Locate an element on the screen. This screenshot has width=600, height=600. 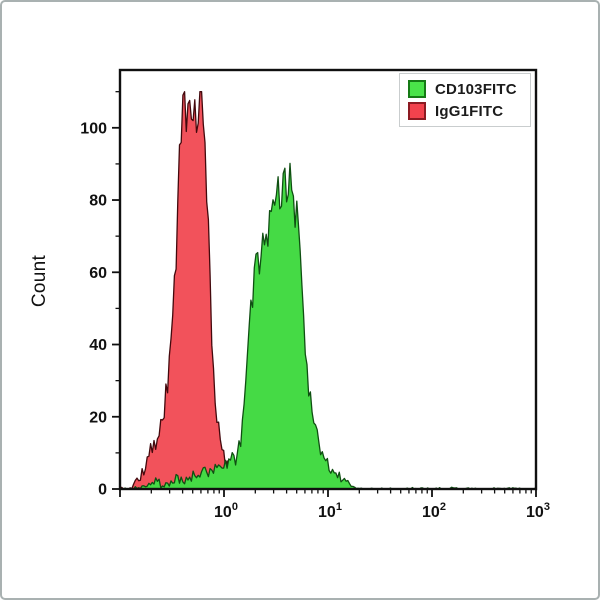
legend-item-igg1fitc: IgG1FITC is located at coordinates (465, 111).